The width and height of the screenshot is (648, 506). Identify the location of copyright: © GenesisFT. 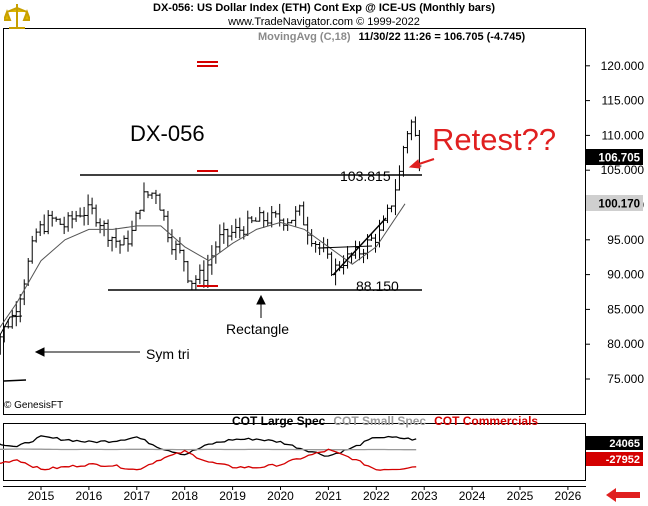
(34, 405).